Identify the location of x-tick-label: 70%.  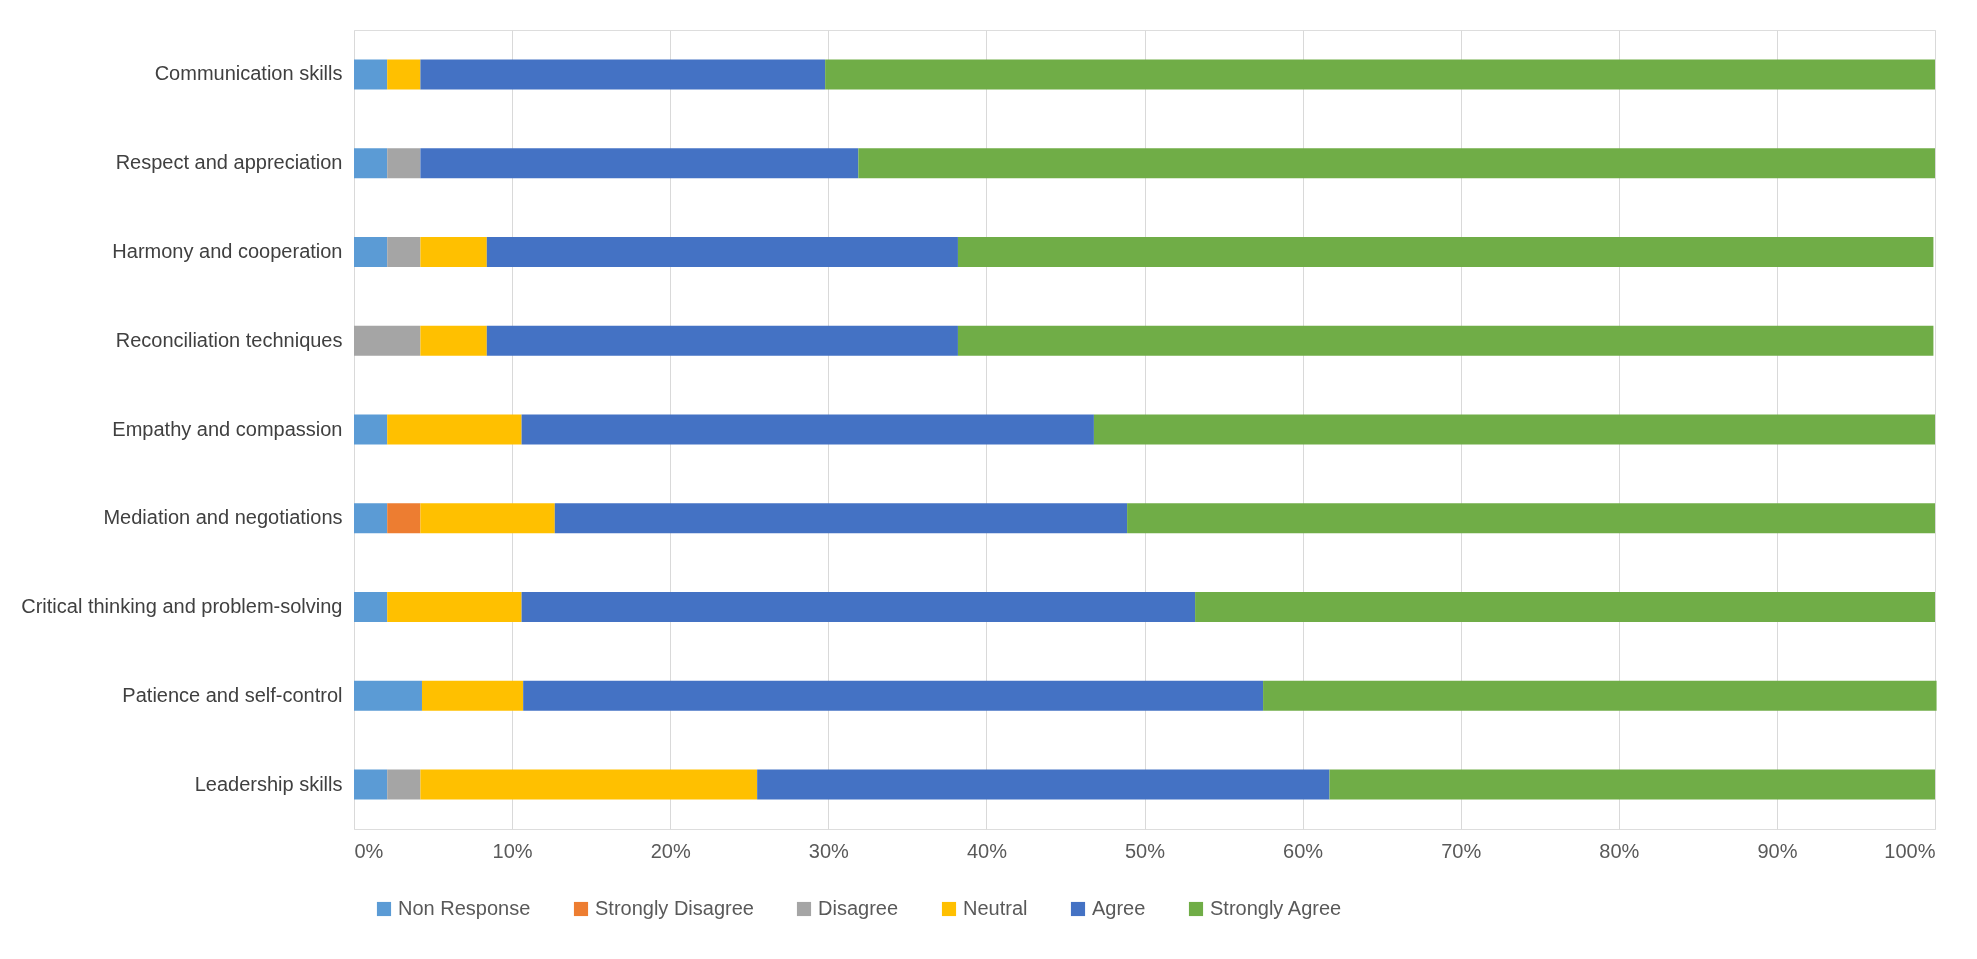
(1461, 850).